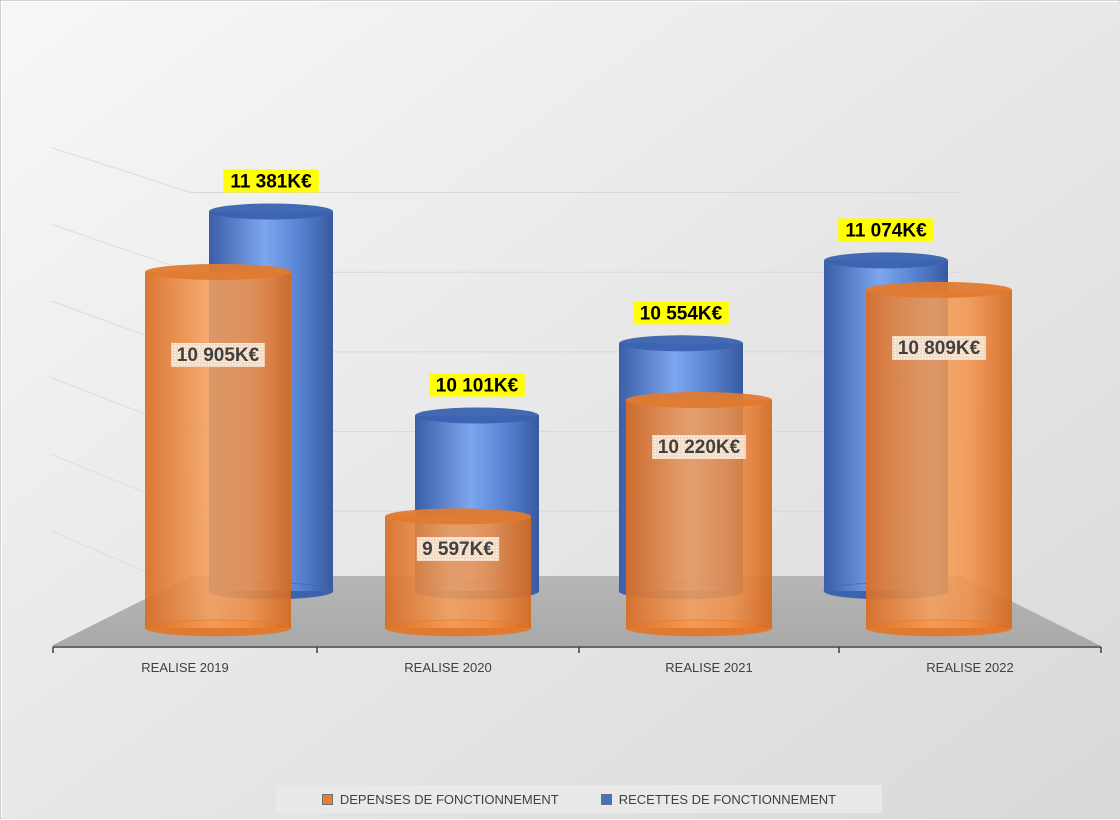 The height and width of the screenshot is (820, 1120). Describe the element at coordinates (939, 289) in the screenshot. I see `bar-depenses-4-top` at that location.